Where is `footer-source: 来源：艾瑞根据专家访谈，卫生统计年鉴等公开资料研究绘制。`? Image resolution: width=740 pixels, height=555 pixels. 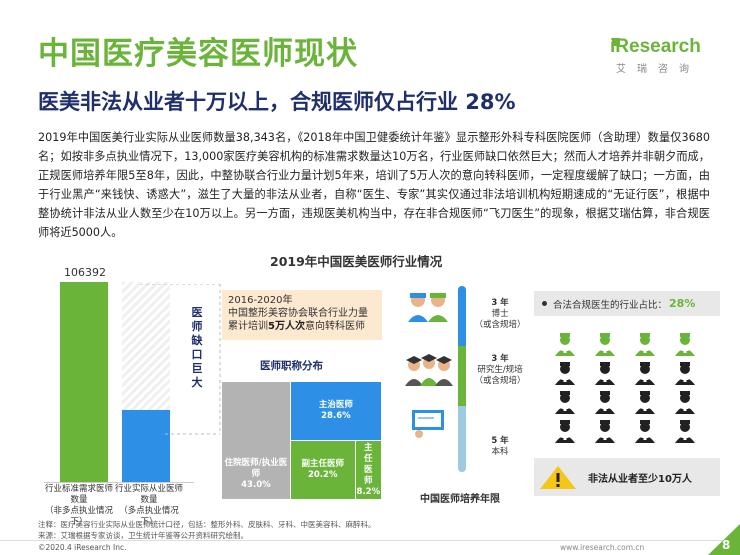
footer-source: 来源：艾瑞根据专家访谈，卫生统计年鉴等公开资料研究绘制。 is located at coordinates (143, 535).